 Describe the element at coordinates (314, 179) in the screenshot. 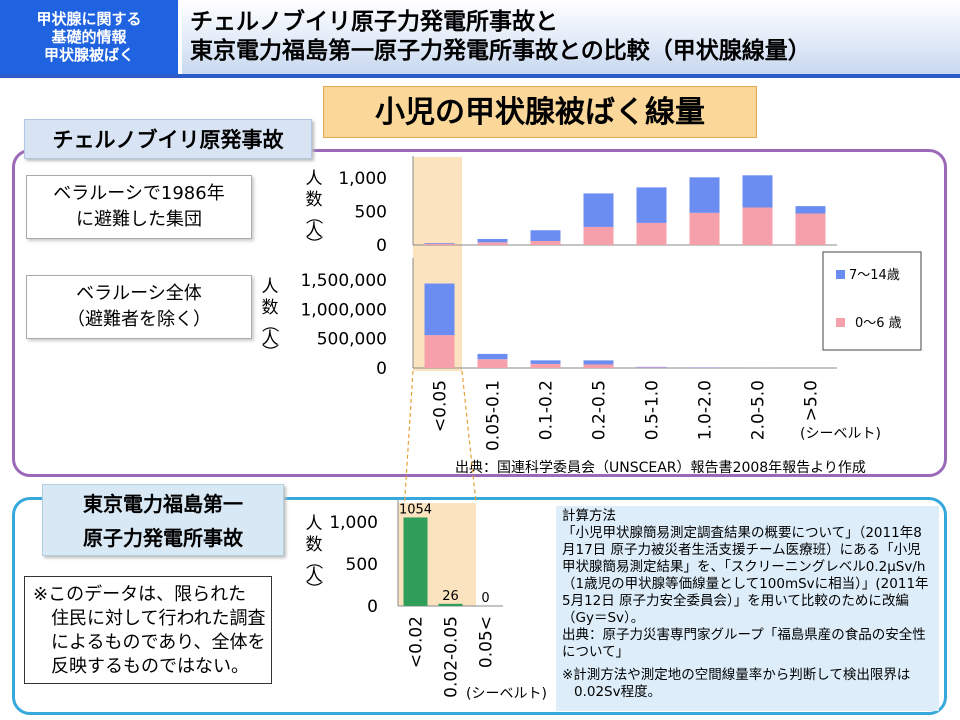

I see `ylabel1-char-1: 人` at that location.